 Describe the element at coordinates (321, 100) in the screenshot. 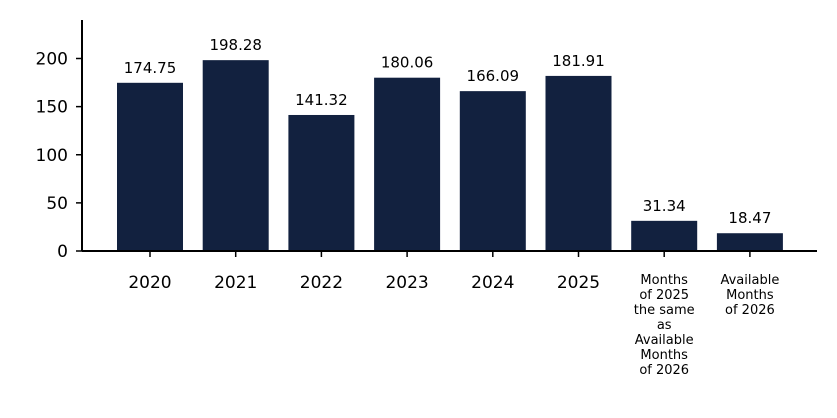

I see `bar-value-label: 141.32` at that location.